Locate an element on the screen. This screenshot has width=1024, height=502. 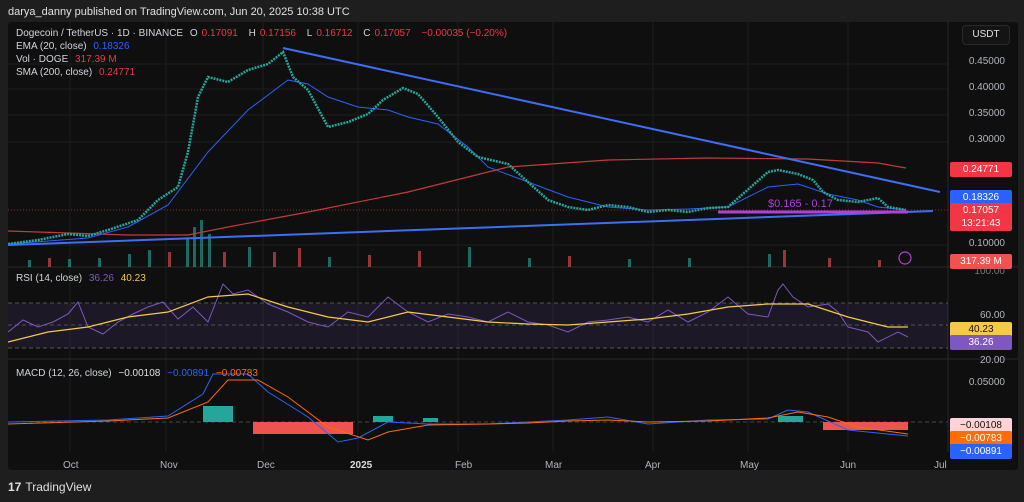
sma-line is located at coordinates (457, 196).